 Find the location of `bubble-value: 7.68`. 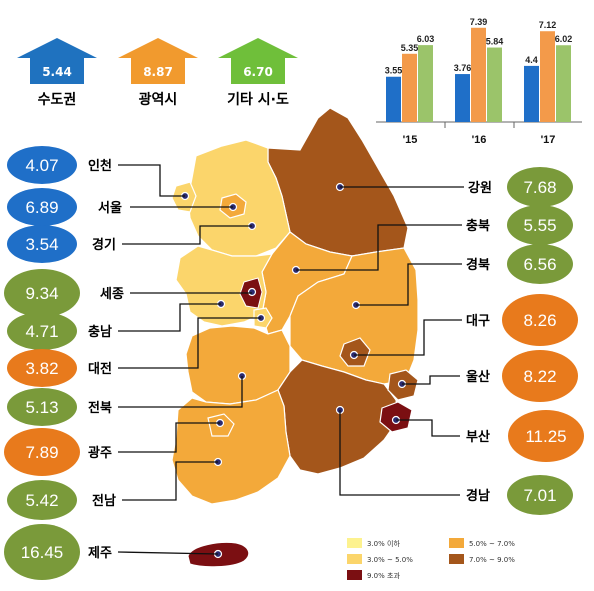

bubble-value: 7.68 is located at coordinates (539, 187).